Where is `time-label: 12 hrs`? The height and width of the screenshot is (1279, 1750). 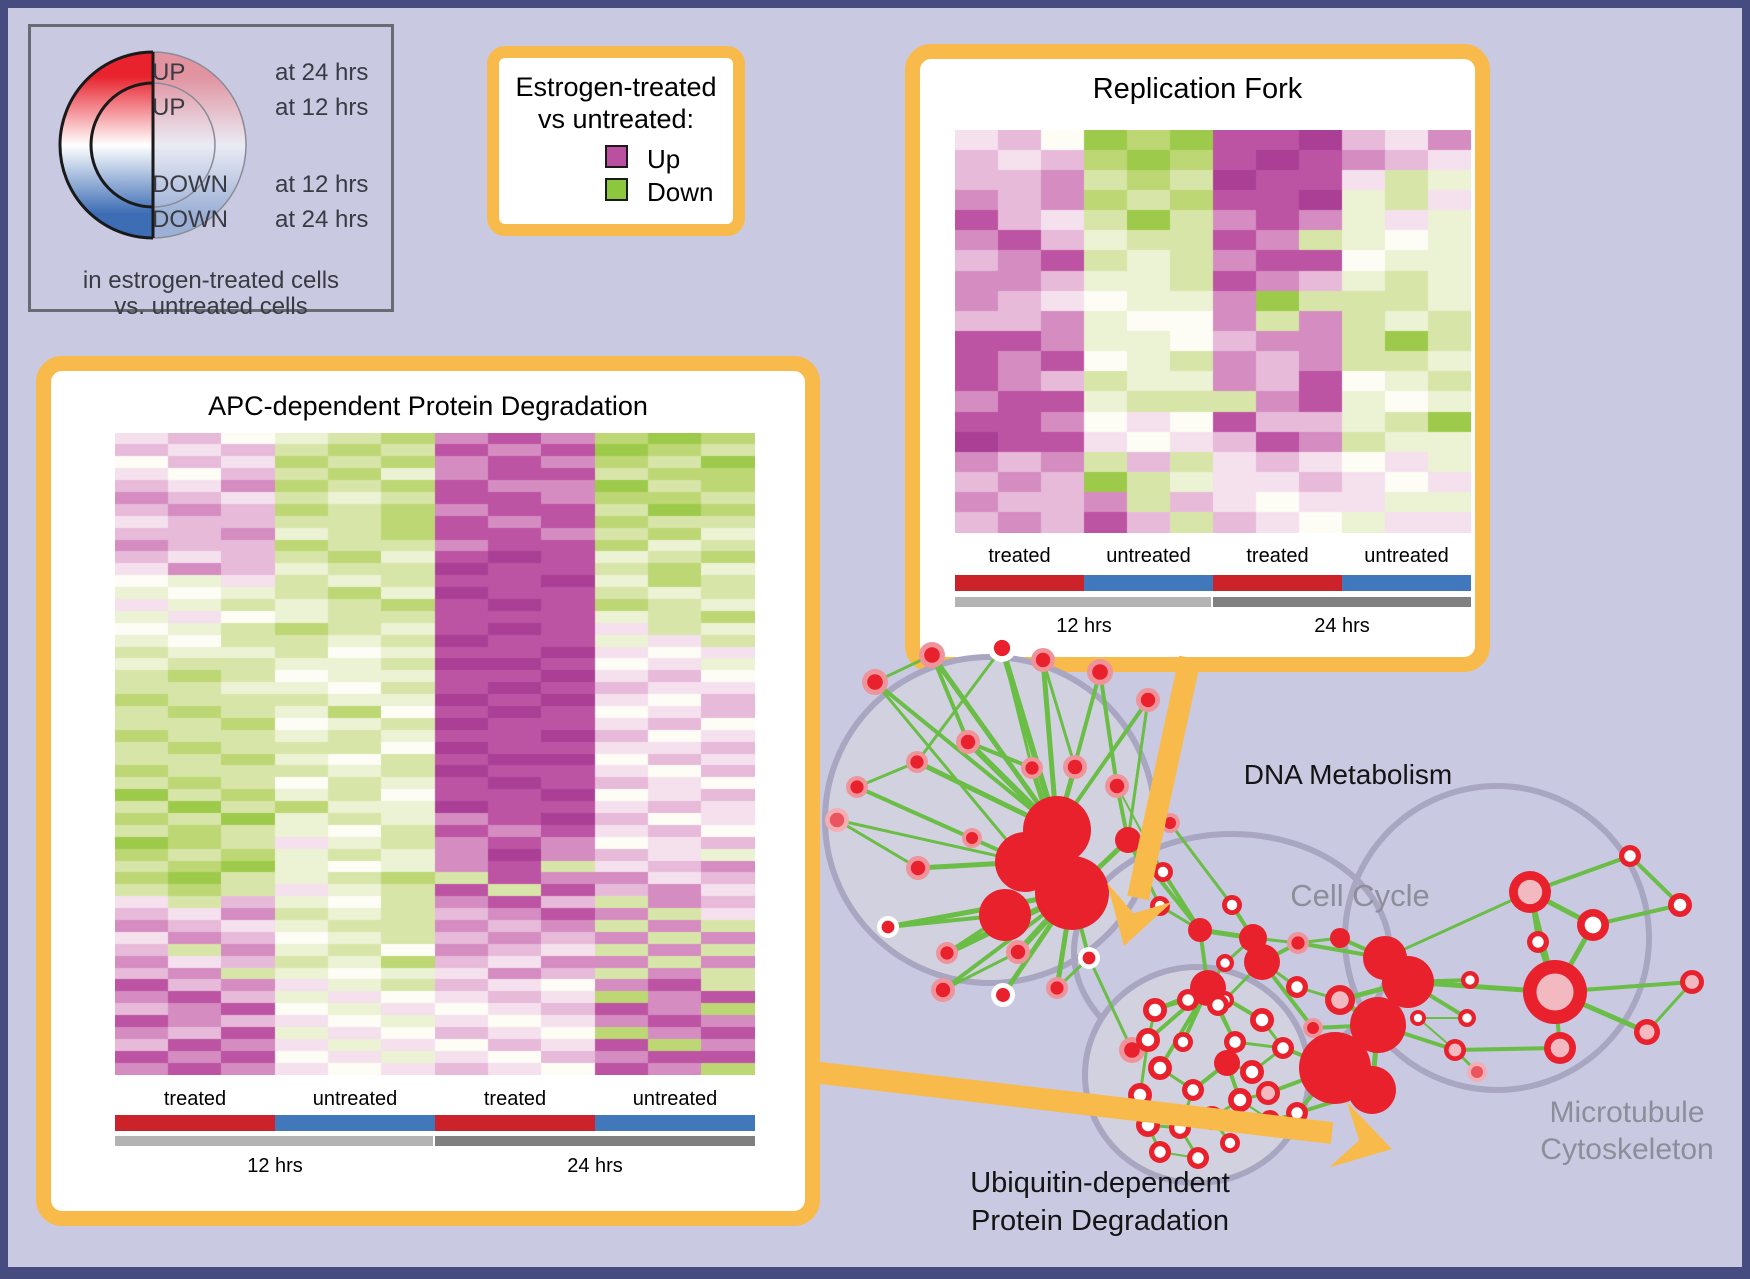
time-label: 12 hrs is located at coordinates (275, 1166).